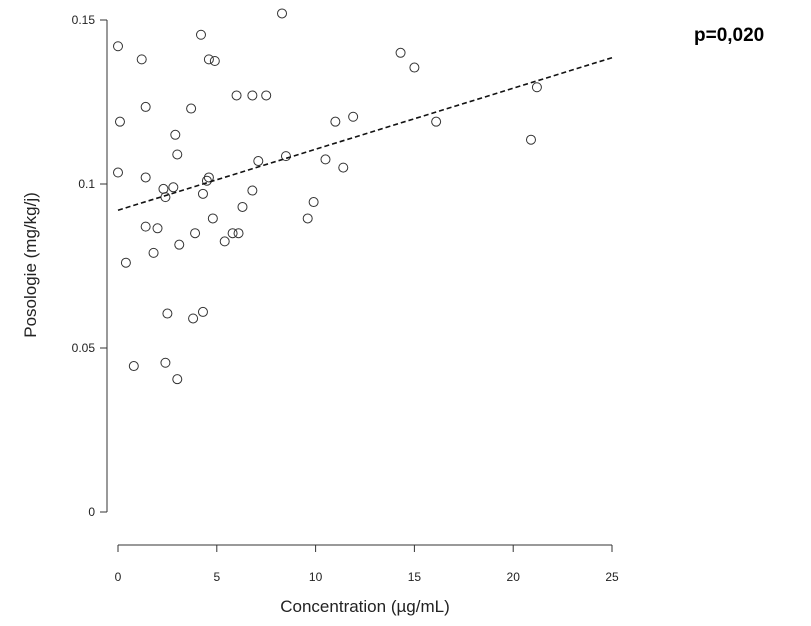 The image size is (811, 626). I want to click on x-tick-label: 5, so click(216, 577).